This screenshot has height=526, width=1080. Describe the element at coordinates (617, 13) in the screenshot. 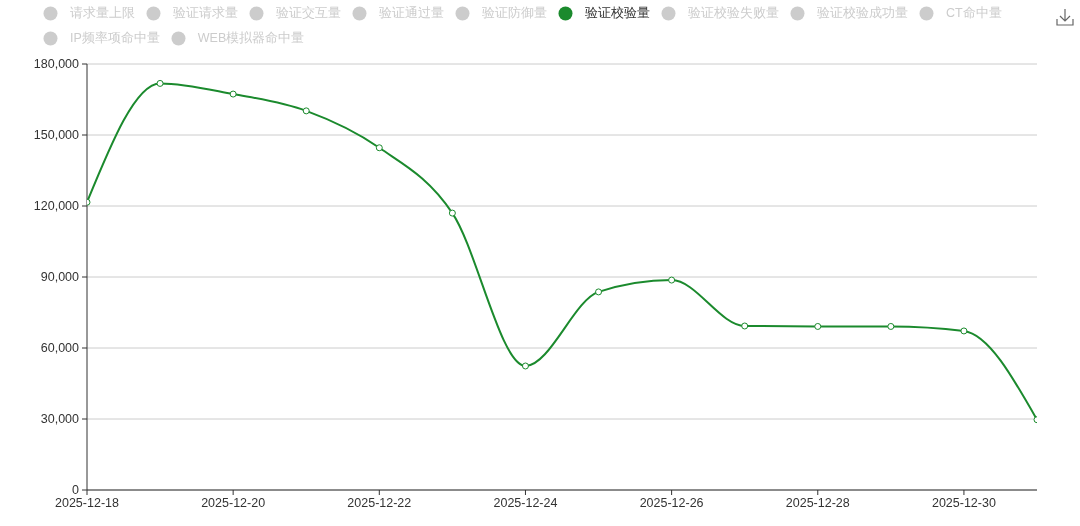

I see `legend-label: 验证校验量` at that location.